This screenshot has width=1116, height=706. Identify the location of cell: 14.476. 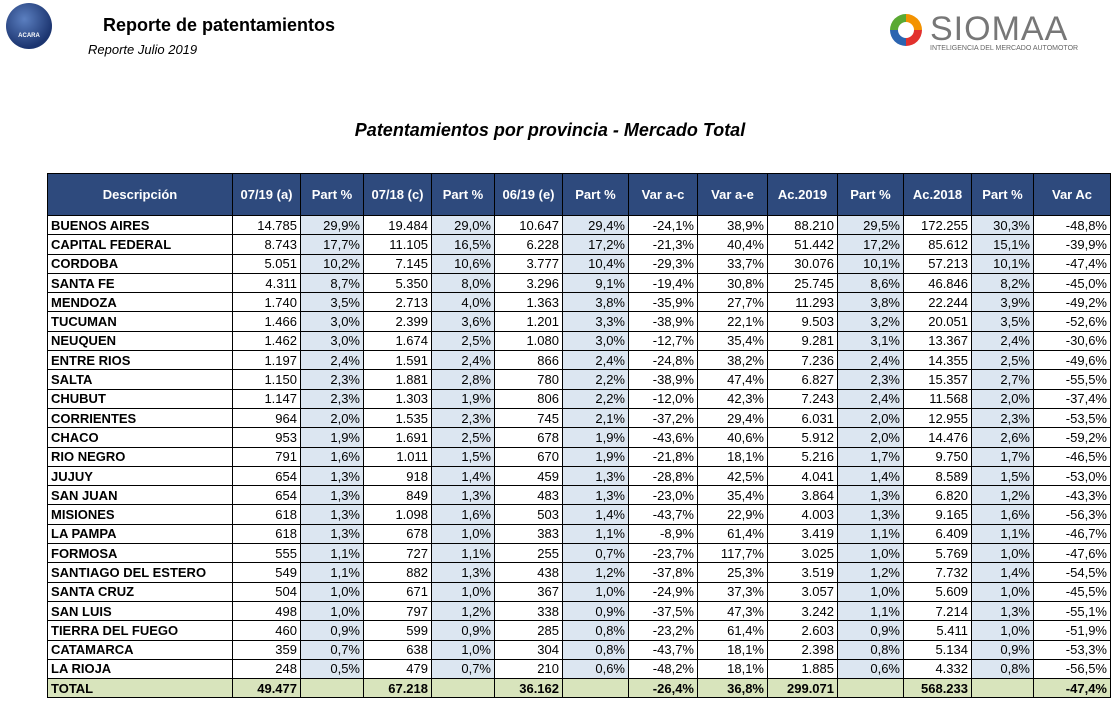
(937, 437).